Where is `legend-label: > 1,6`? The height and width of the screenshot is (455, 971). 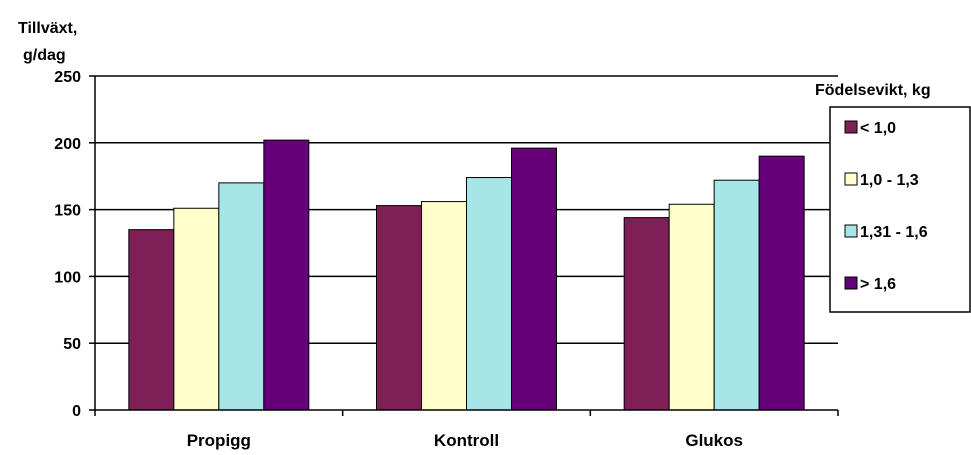
legend-label: > 1,6 is located at coordinates (878, 284).